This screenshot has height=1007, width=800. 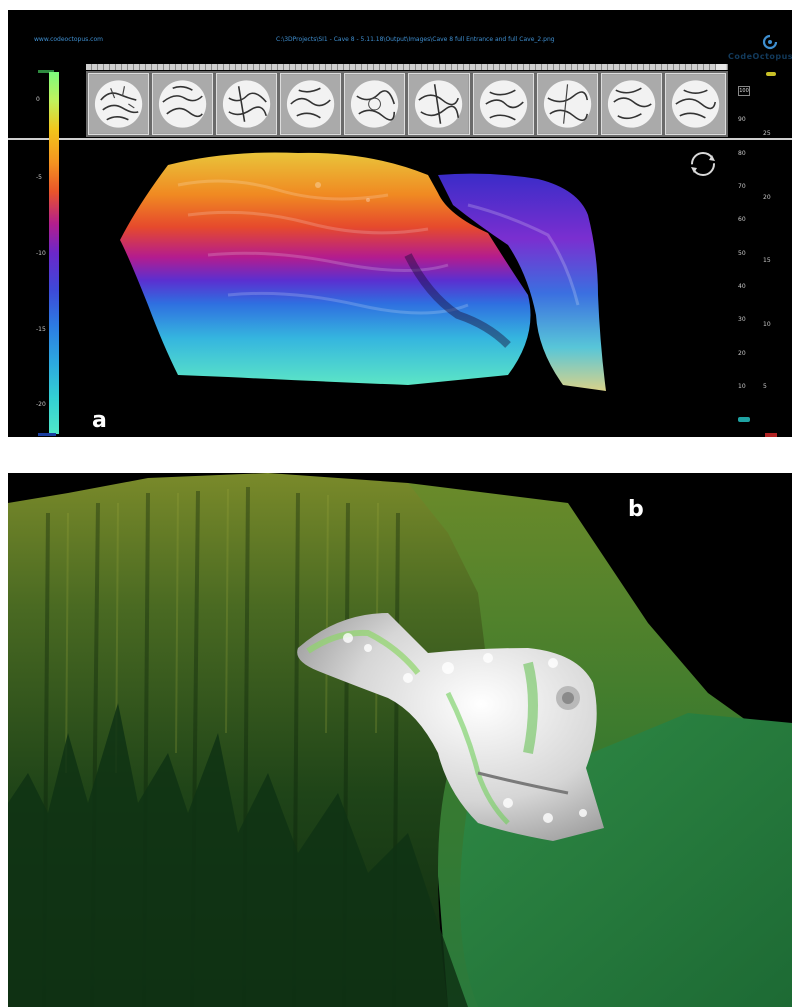 What do you see at coordinates (742, 119) in the screenshot?
I see `right-scale-tick: 90` at bounding box center [742, 119].